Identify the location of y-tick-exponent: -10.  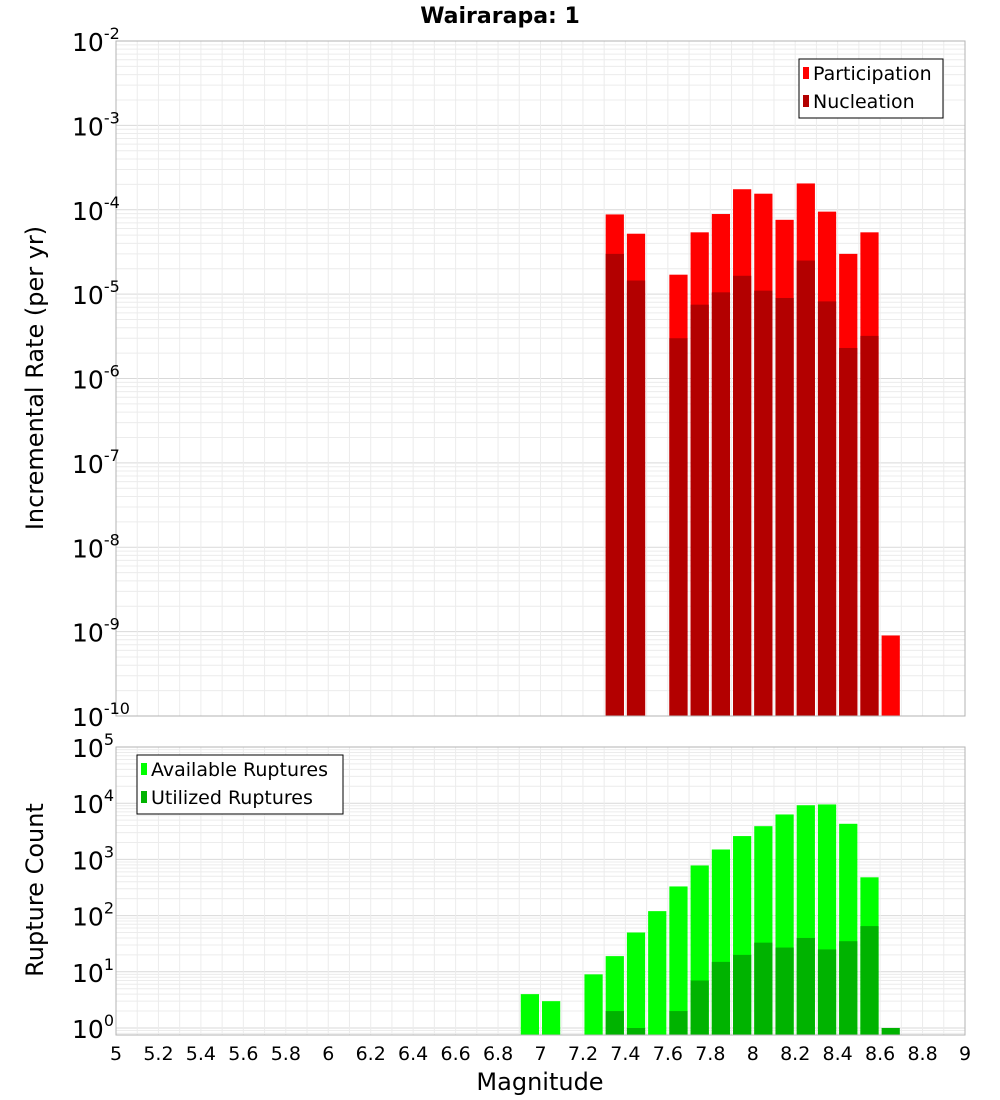
(117, 708).